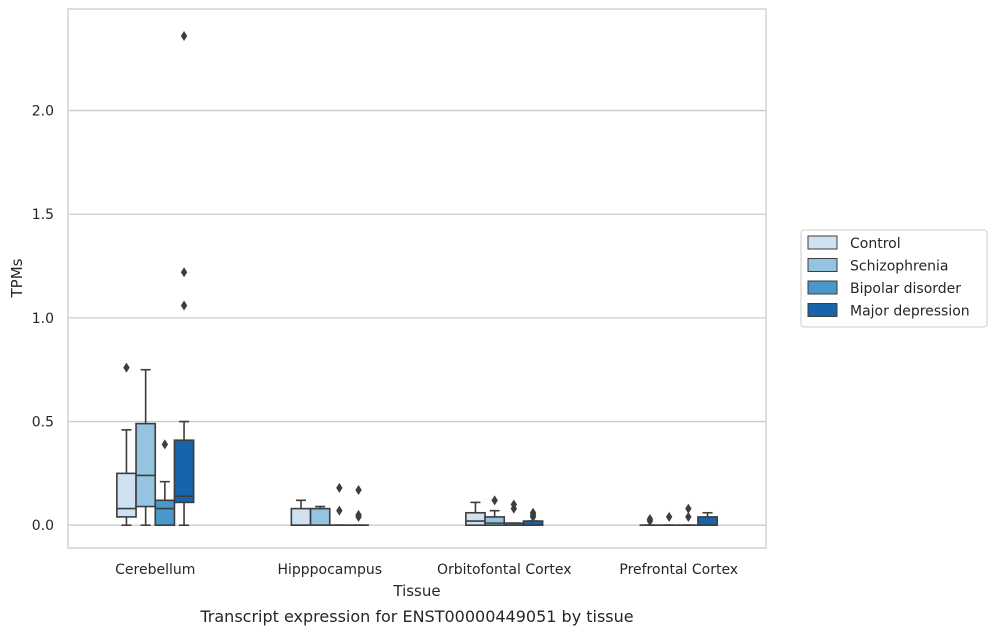 Image resolution: width=997 pixels, height=634 pixels. I want to click on y-tick-label: 1.5, so click(43, 215).